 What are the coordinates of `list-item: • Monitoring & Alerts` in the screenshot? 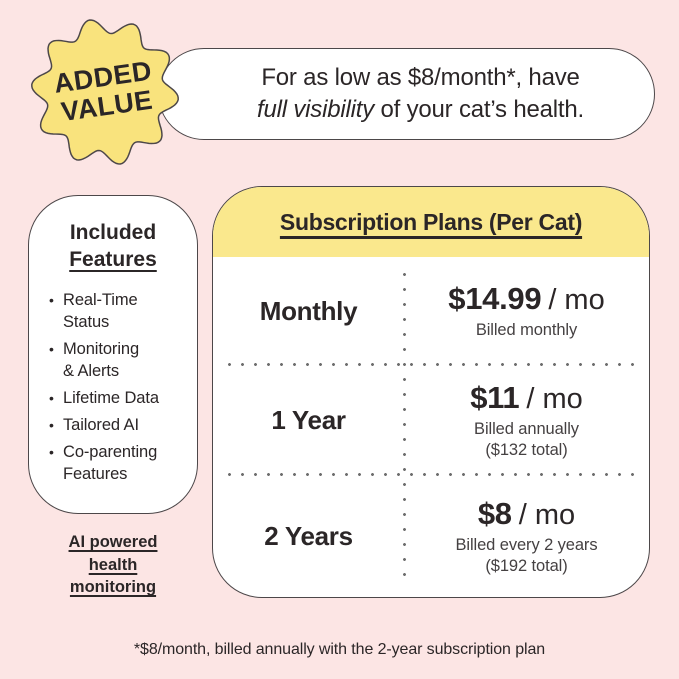 It's located at (94, 360).